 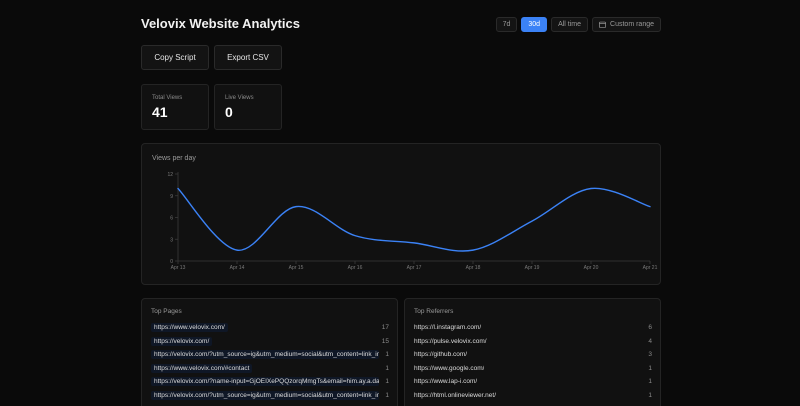 I want to click on y-tick-label: 3, so click(x=171, y=240).